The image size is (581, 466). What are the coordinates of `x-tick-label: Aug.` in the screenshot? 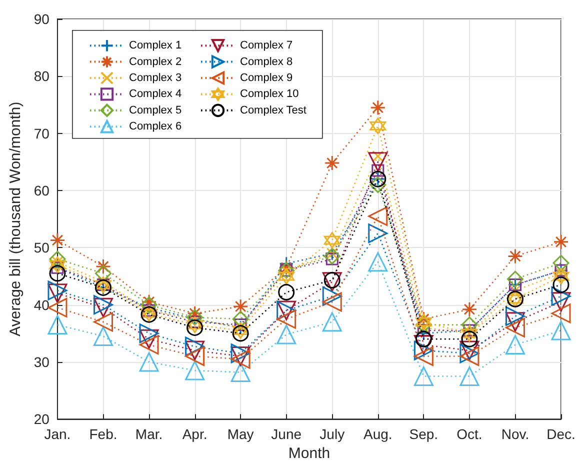 It's located at (377, 434).